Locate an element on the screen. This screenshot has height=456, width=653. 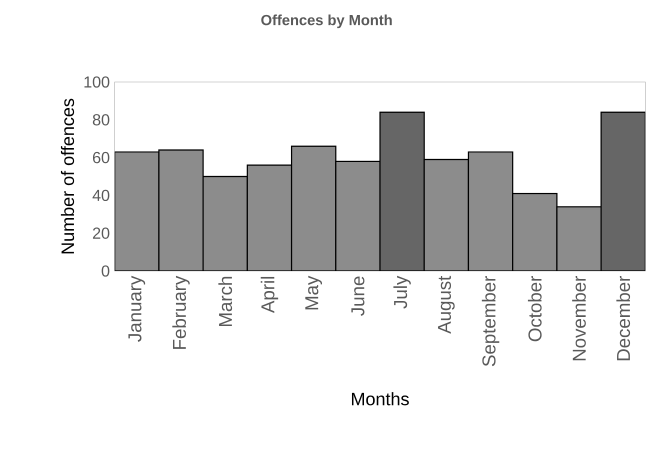
x-tick-label: August is located at coordinates (446, 305).